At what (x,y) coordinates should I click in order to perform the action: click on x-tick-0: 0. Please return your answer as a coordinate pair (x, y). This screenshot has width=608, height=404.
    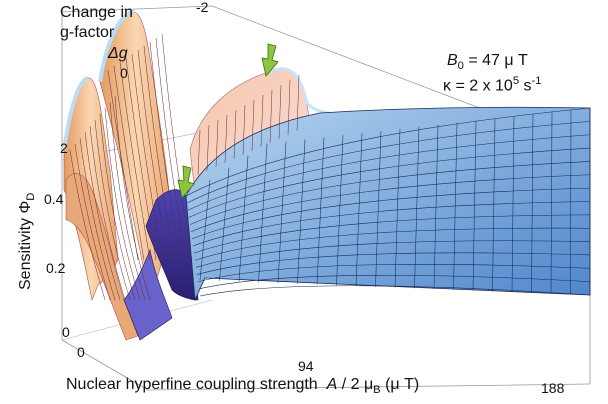
    Looking at the image, I should click on (81, 352).